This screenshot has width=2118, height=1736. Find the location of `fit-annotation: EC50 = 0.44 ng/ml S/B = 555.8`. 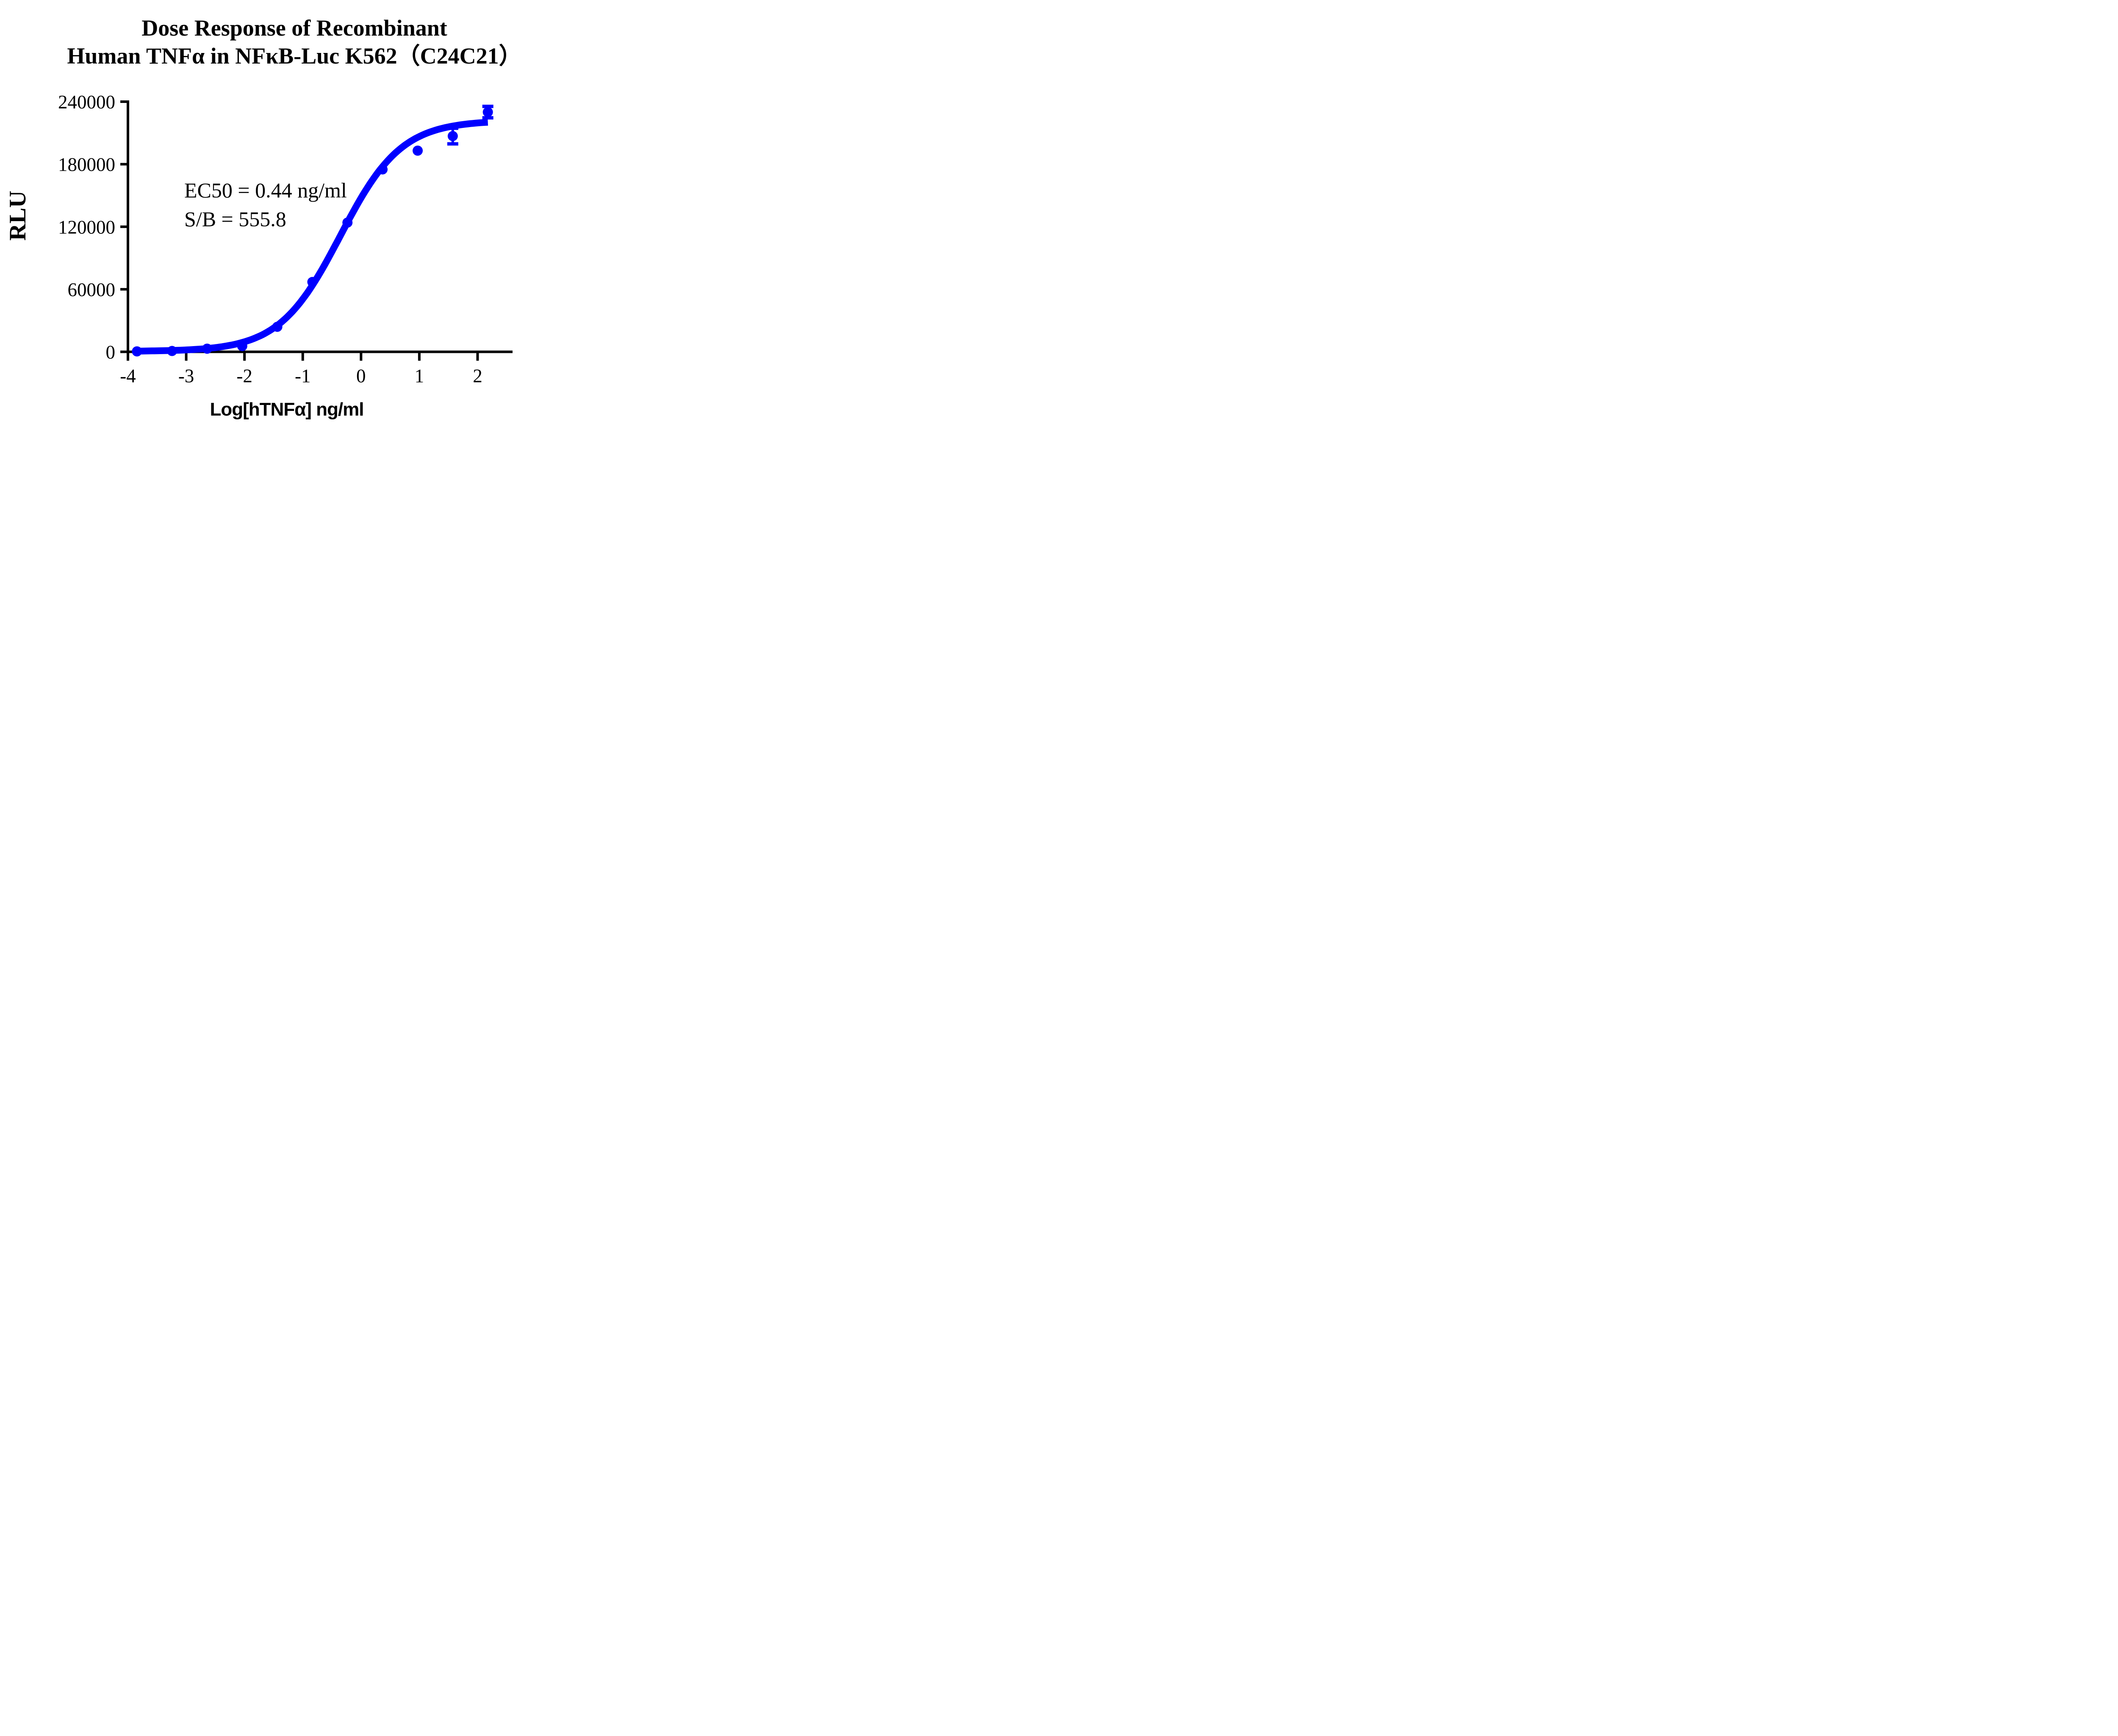

fit-annotation: EC50 = 0.44 ng/ml S/B = 555.8 is located at coordinates (265, 204).